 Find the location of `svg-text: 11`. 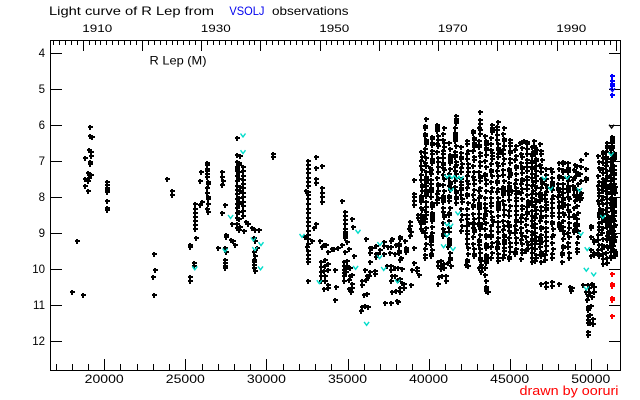

svg-text: 11 is located at coordinates (39, 306).